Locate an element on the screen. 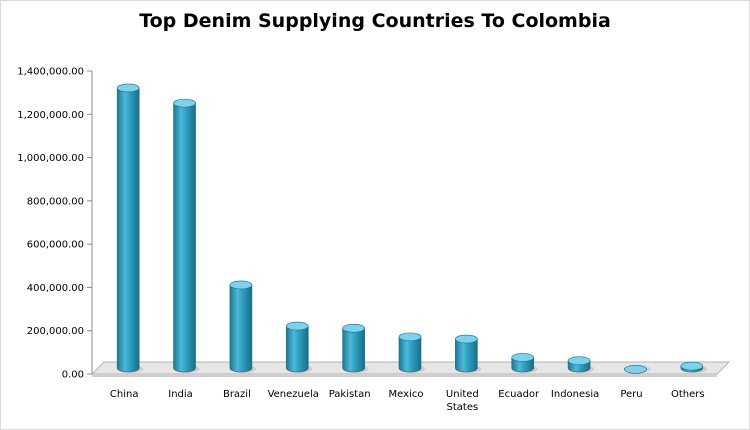 Image resolution: width=750 pixels, height=430 pixels. x-tick-label: Pakistan is located at coordinates (350, 394).